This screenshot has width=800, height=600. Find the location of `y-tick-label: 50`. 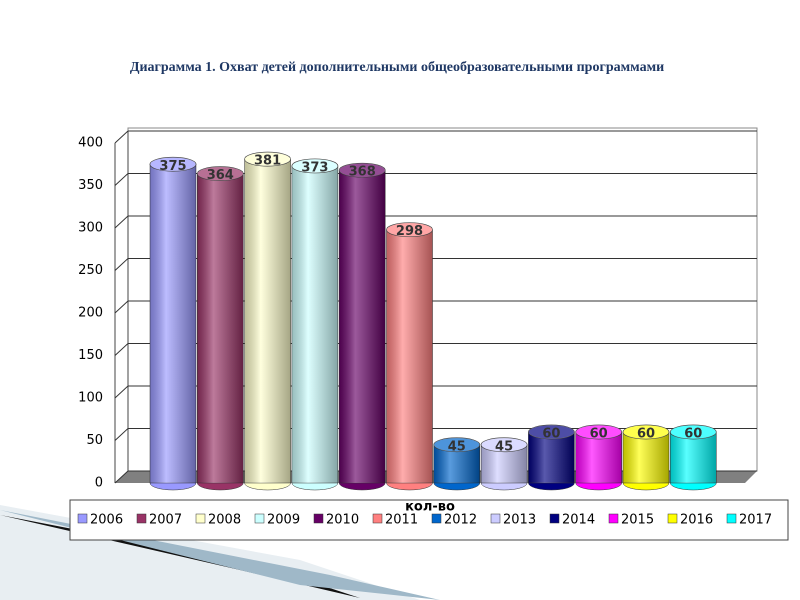

y-tick-label: 50 is located at coordinates (94, 440).